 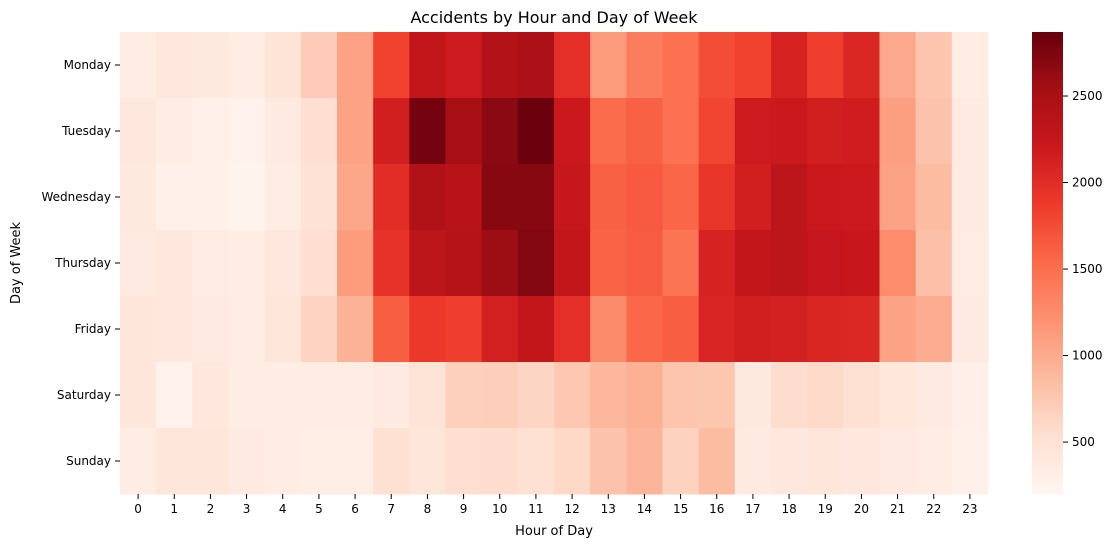 I want to click on chart-title: Accidents by Hour and Day of Week, so click(x=554, y=17).